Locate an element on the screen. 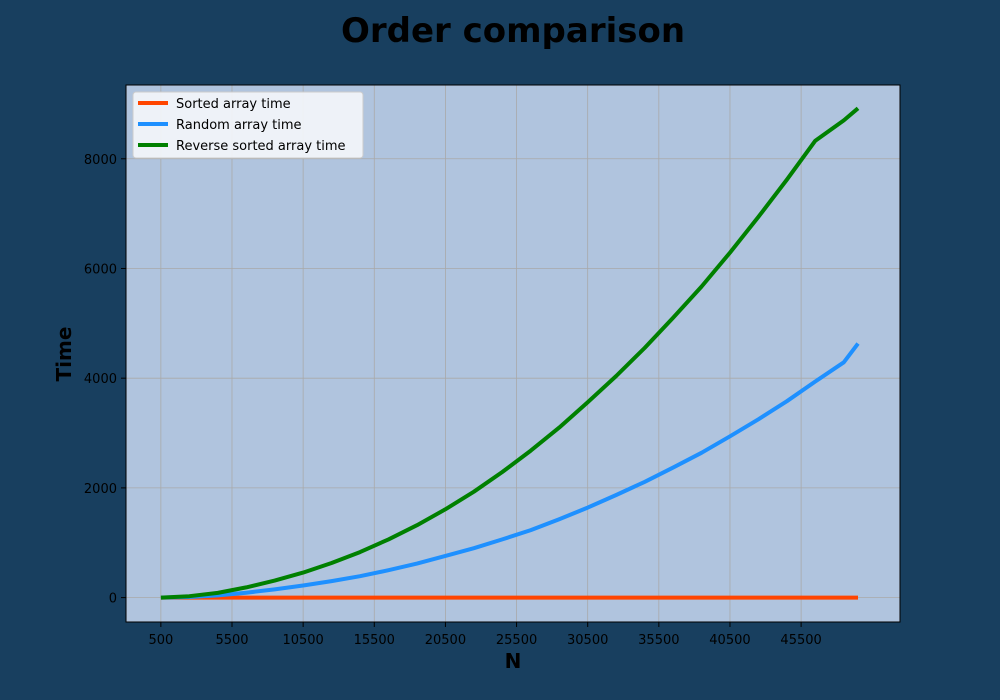  y-tick-label: 6000 is located at coordinates (100, 269).